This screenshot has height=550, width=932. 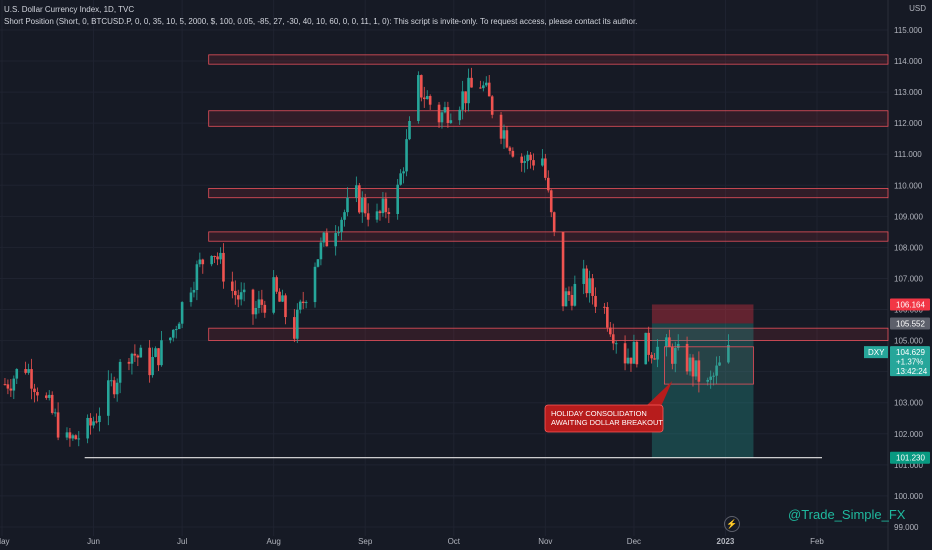 What do you see at coordinates (909, 362) in the screenshot?
I see `last-change-label: +1.37%` at bounding box center [909, 362].